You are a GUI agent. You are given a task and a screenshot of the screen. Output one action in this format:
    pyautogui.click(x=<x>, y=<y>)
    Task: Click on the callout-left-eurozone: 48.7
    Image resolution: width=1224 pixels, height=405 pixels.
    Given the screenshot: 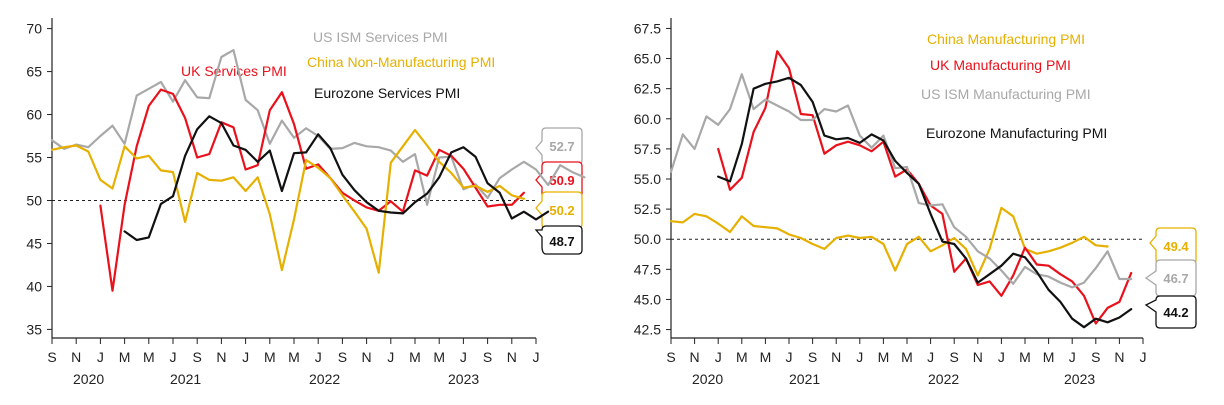 What is the action you would take?
    pyautogui.click(x=558, y=240)
    